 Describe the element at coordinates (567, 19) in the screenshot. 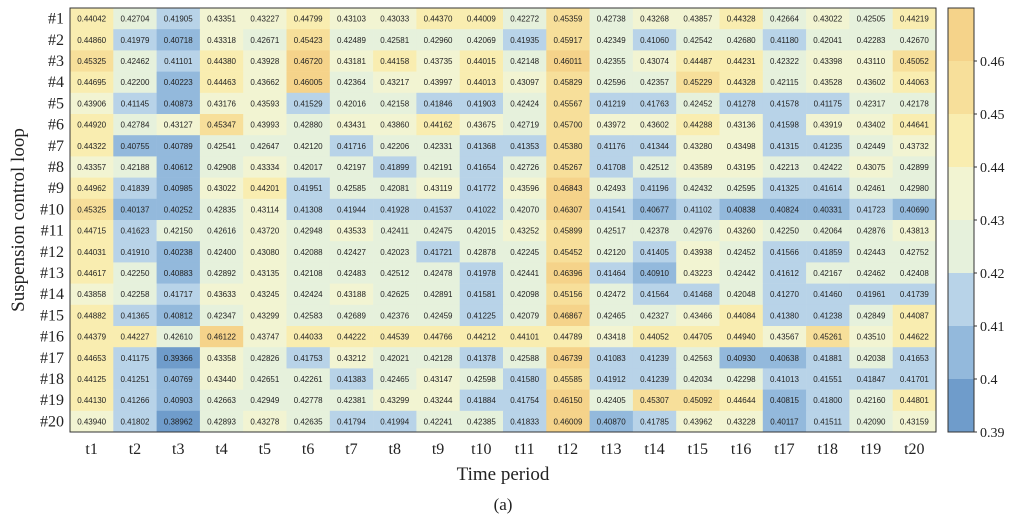

I see `cell-value-label: 0.45359` at that location.